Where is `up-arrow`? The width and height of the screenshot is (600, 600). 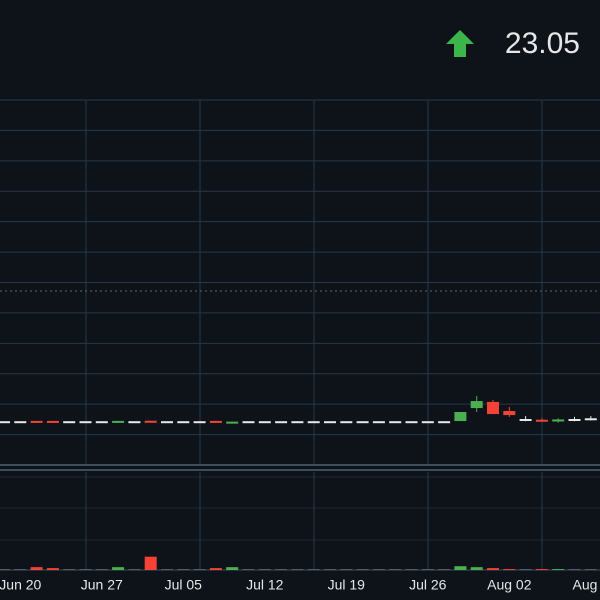
up-arrow is located at coordinates (460, 43).